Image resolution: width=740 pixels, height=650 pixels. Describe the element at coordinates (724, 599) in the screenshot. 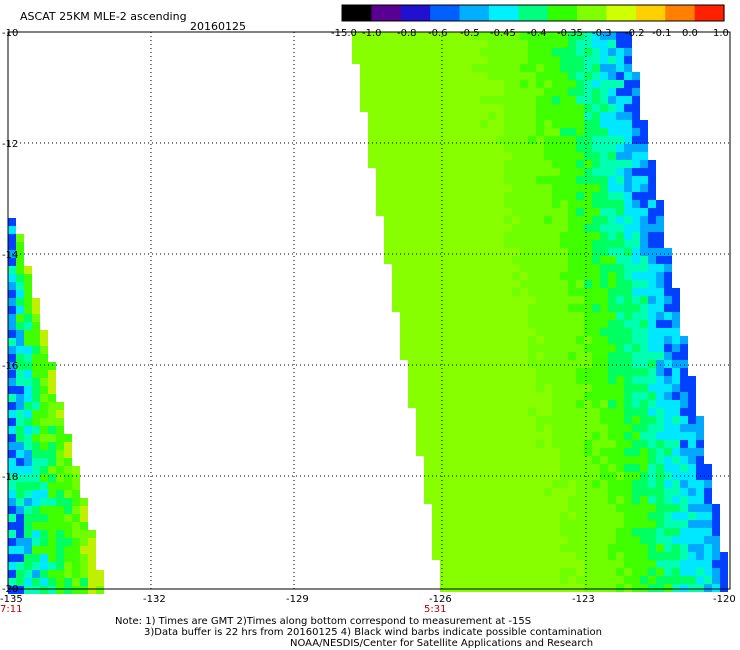

I see `lon-label: -120` at that location.